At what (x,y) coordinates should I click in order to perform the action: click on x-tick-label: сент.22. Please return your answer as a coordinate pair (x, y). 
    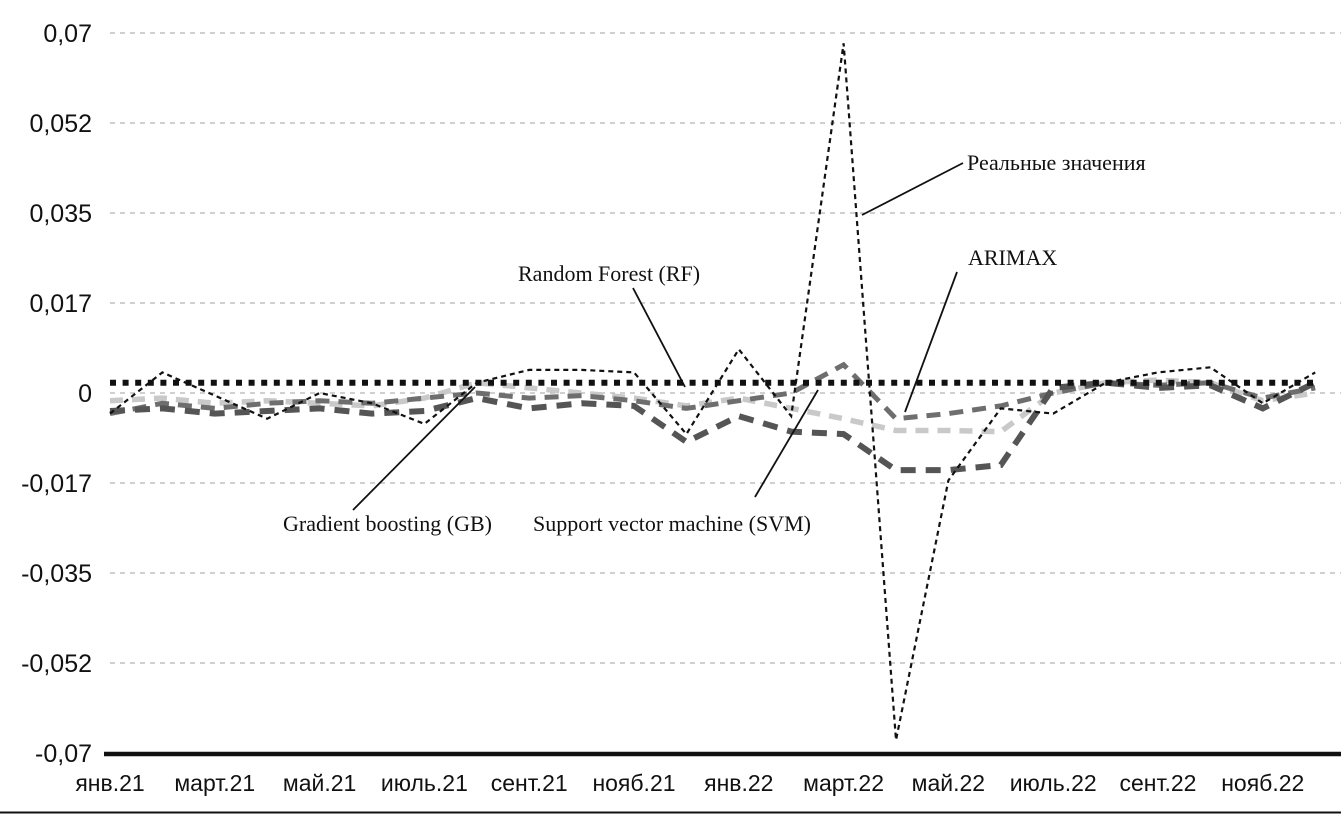
    Looking at the image, I should click on (1158, 783).